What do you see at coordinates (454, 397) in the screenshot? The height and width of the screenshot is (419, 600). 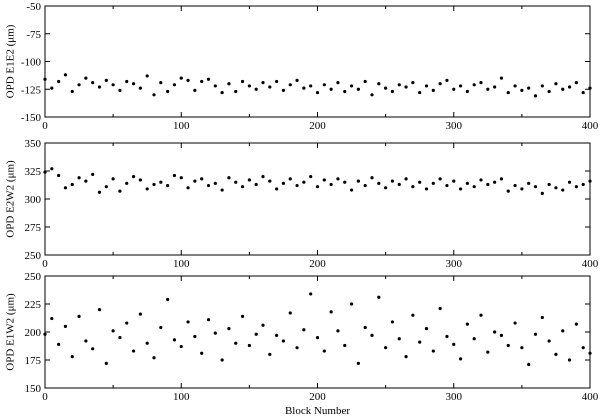 I see `x-tick-label-e1w2: 300` at bounding box center [454, 397].